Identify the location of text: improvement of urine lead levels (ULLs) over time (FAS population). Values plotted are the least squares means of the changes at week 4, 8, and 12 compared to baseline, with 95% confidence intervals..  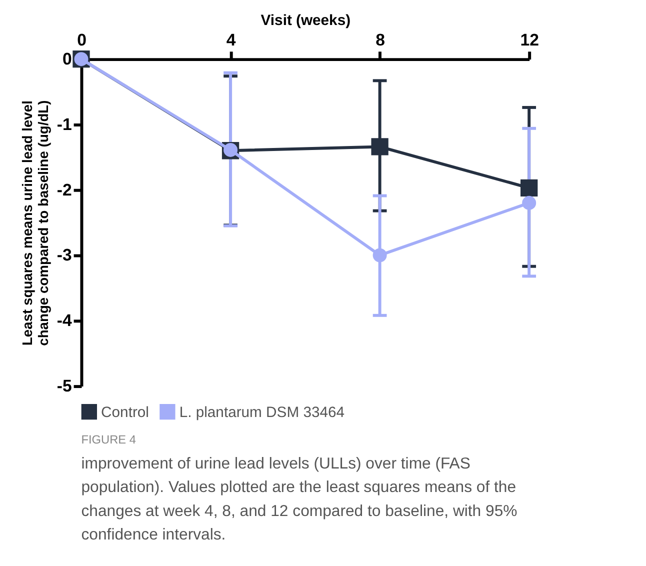
(299, 499).